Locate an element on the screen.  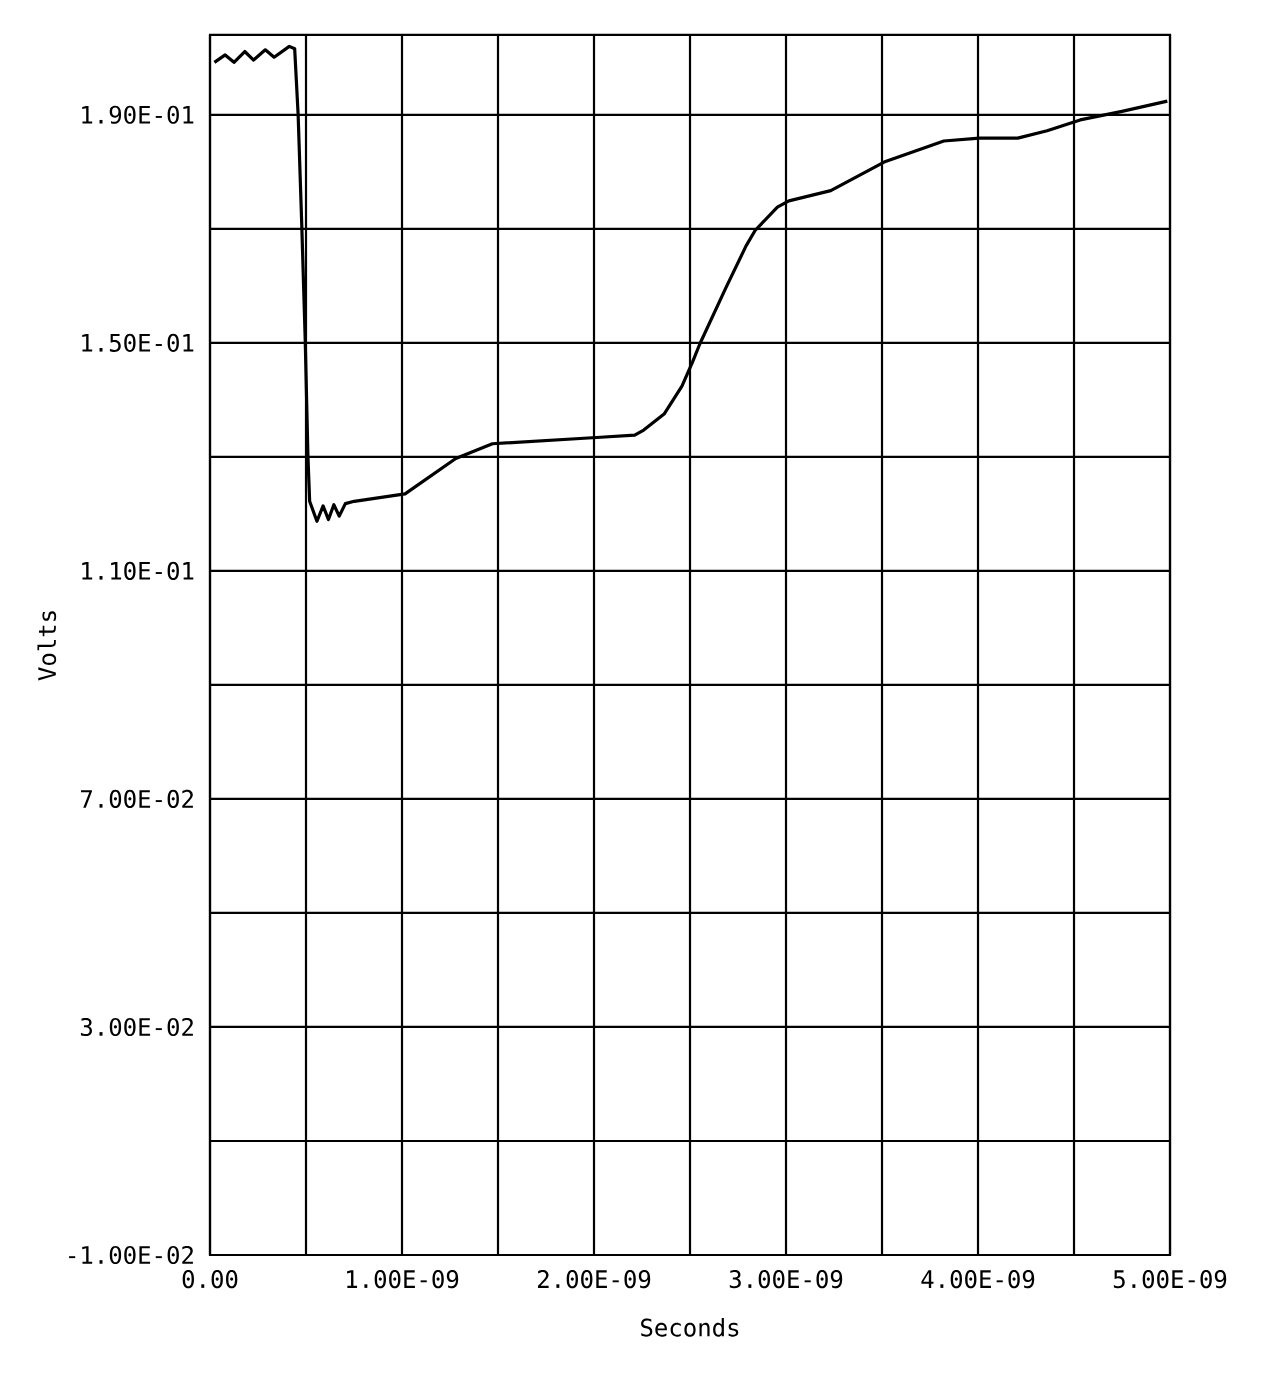
y-axis-title: Volts is located at coordinates (47, 646).